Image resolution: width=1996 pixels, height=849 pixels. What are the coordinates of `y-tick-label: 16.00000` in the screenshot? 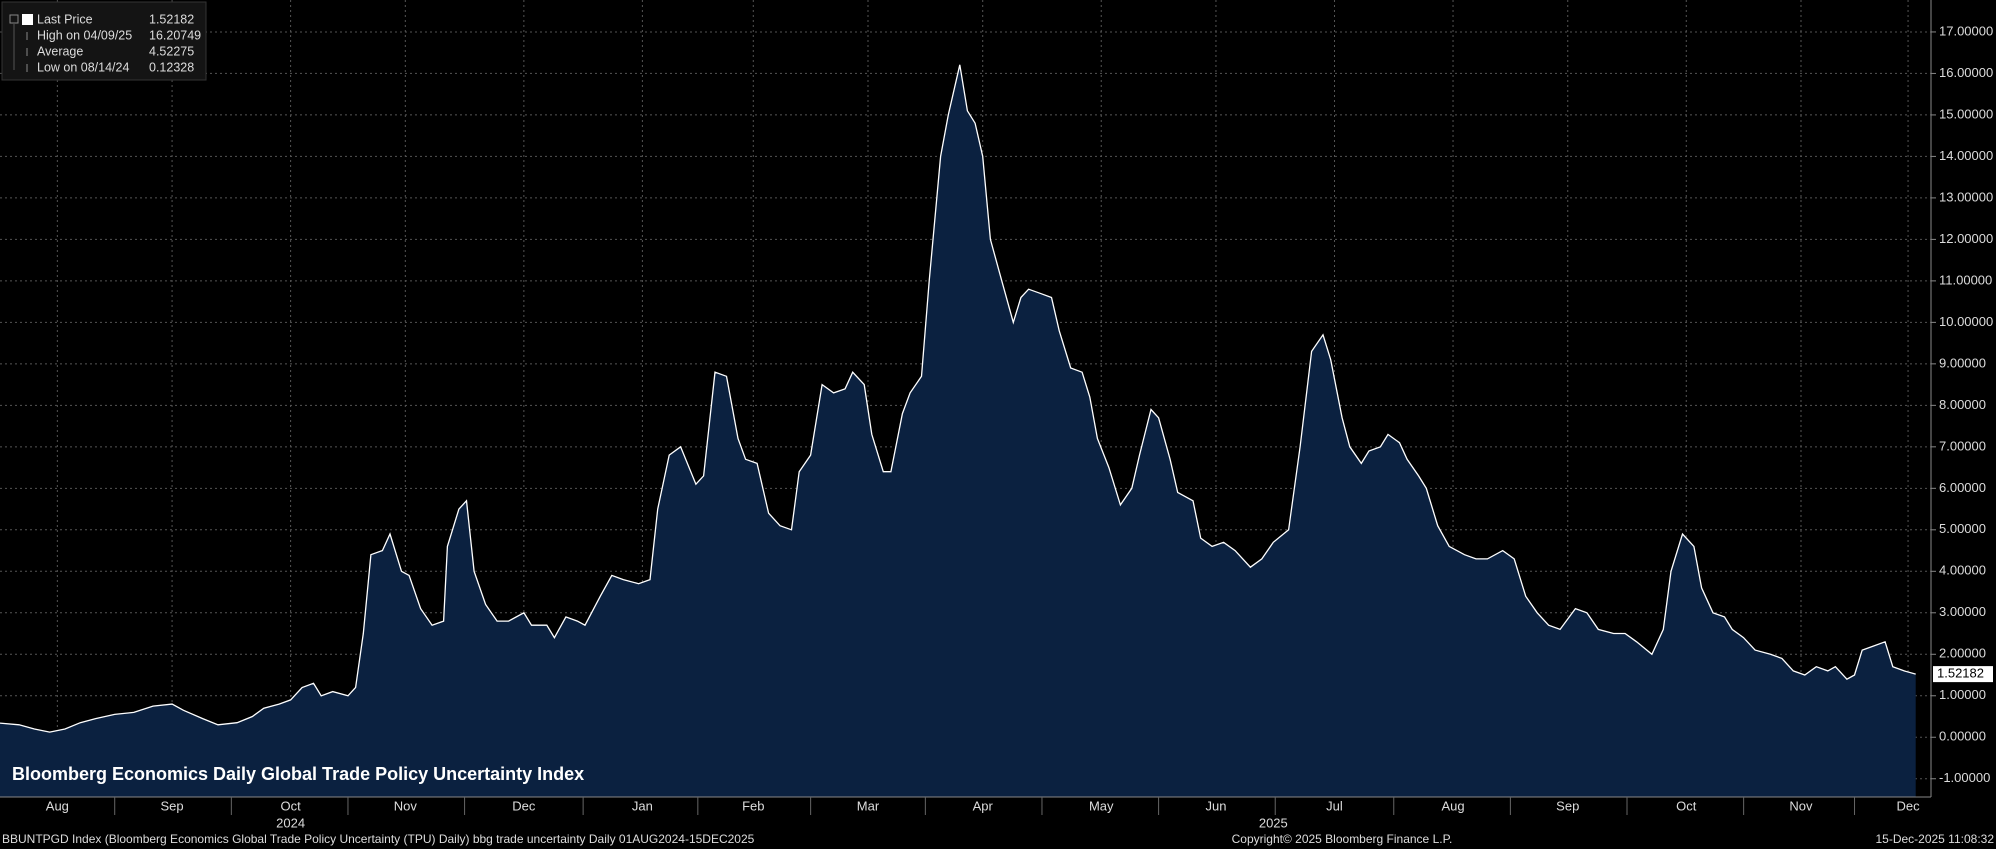 It's located at (1966, 72).